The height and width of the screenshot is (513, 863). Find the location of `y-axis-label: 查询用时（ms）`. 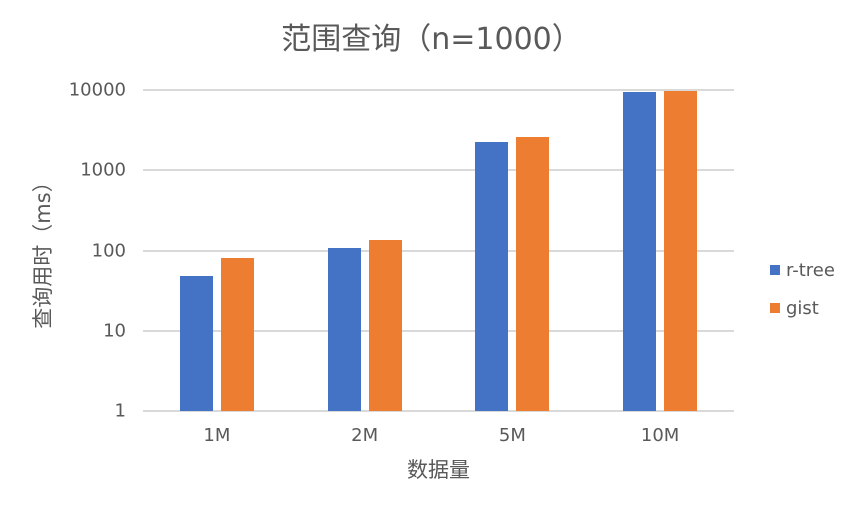

y-axis-label: 查询用时（ms） is located at coordinates (43, 250).